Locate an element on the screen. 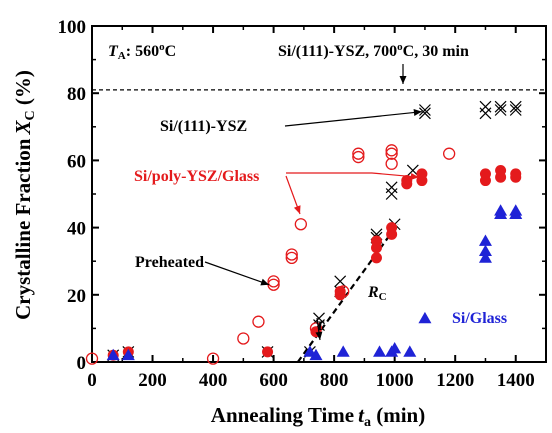  x-tick-label: 1200 is located at coordinates (455, 380).